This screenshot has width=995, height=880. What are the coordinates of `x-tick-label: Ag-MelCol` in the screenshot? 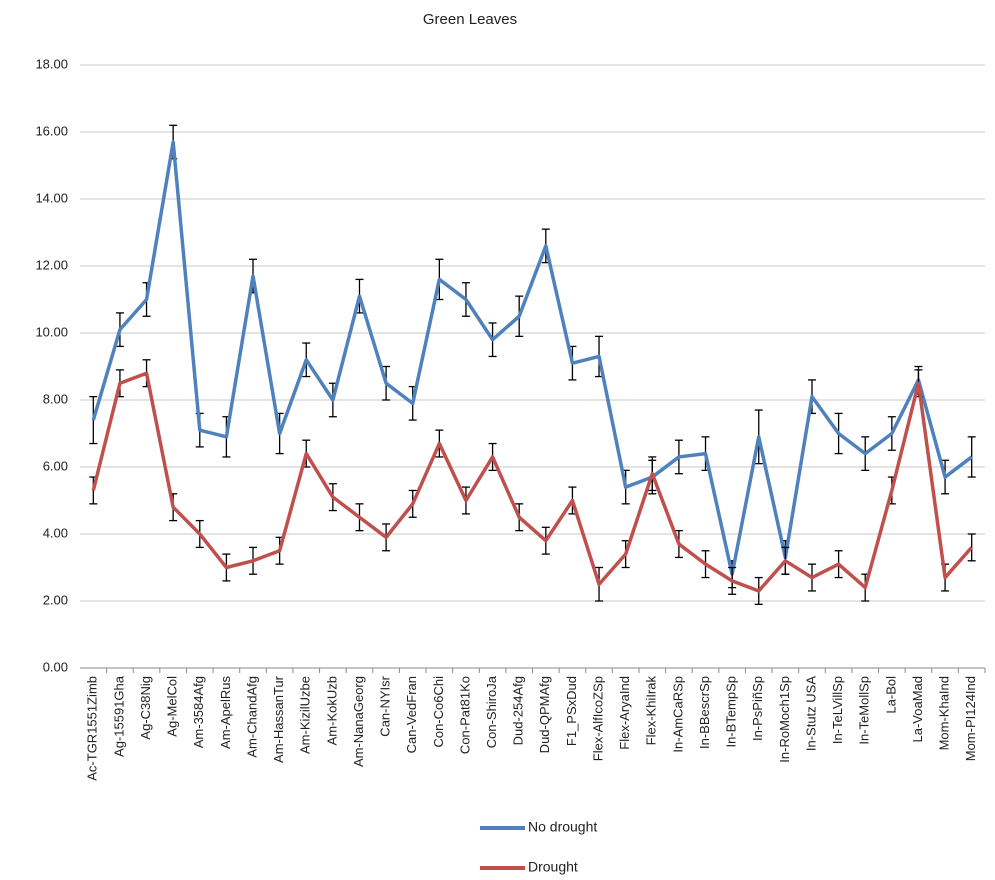 It's located at (172, 706).